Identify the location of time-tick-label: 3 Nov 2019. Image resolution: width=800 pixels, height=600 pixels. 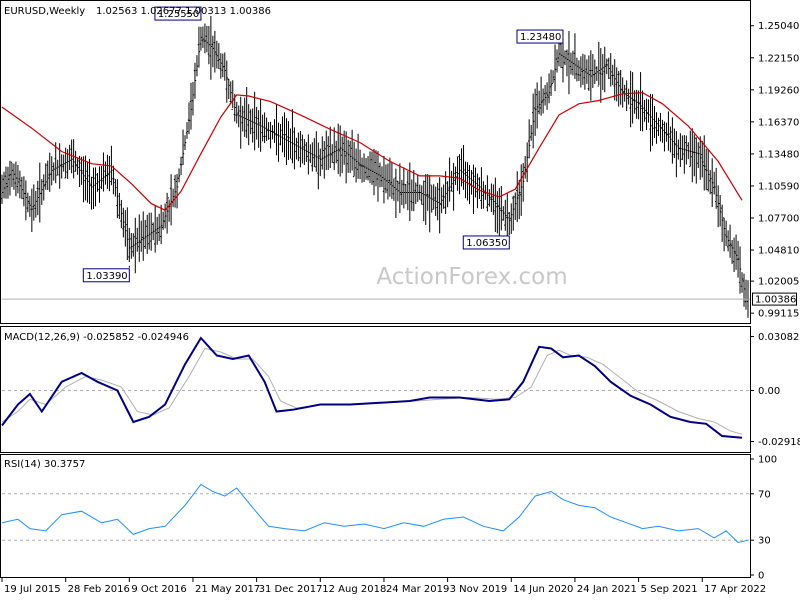
(479, 589).